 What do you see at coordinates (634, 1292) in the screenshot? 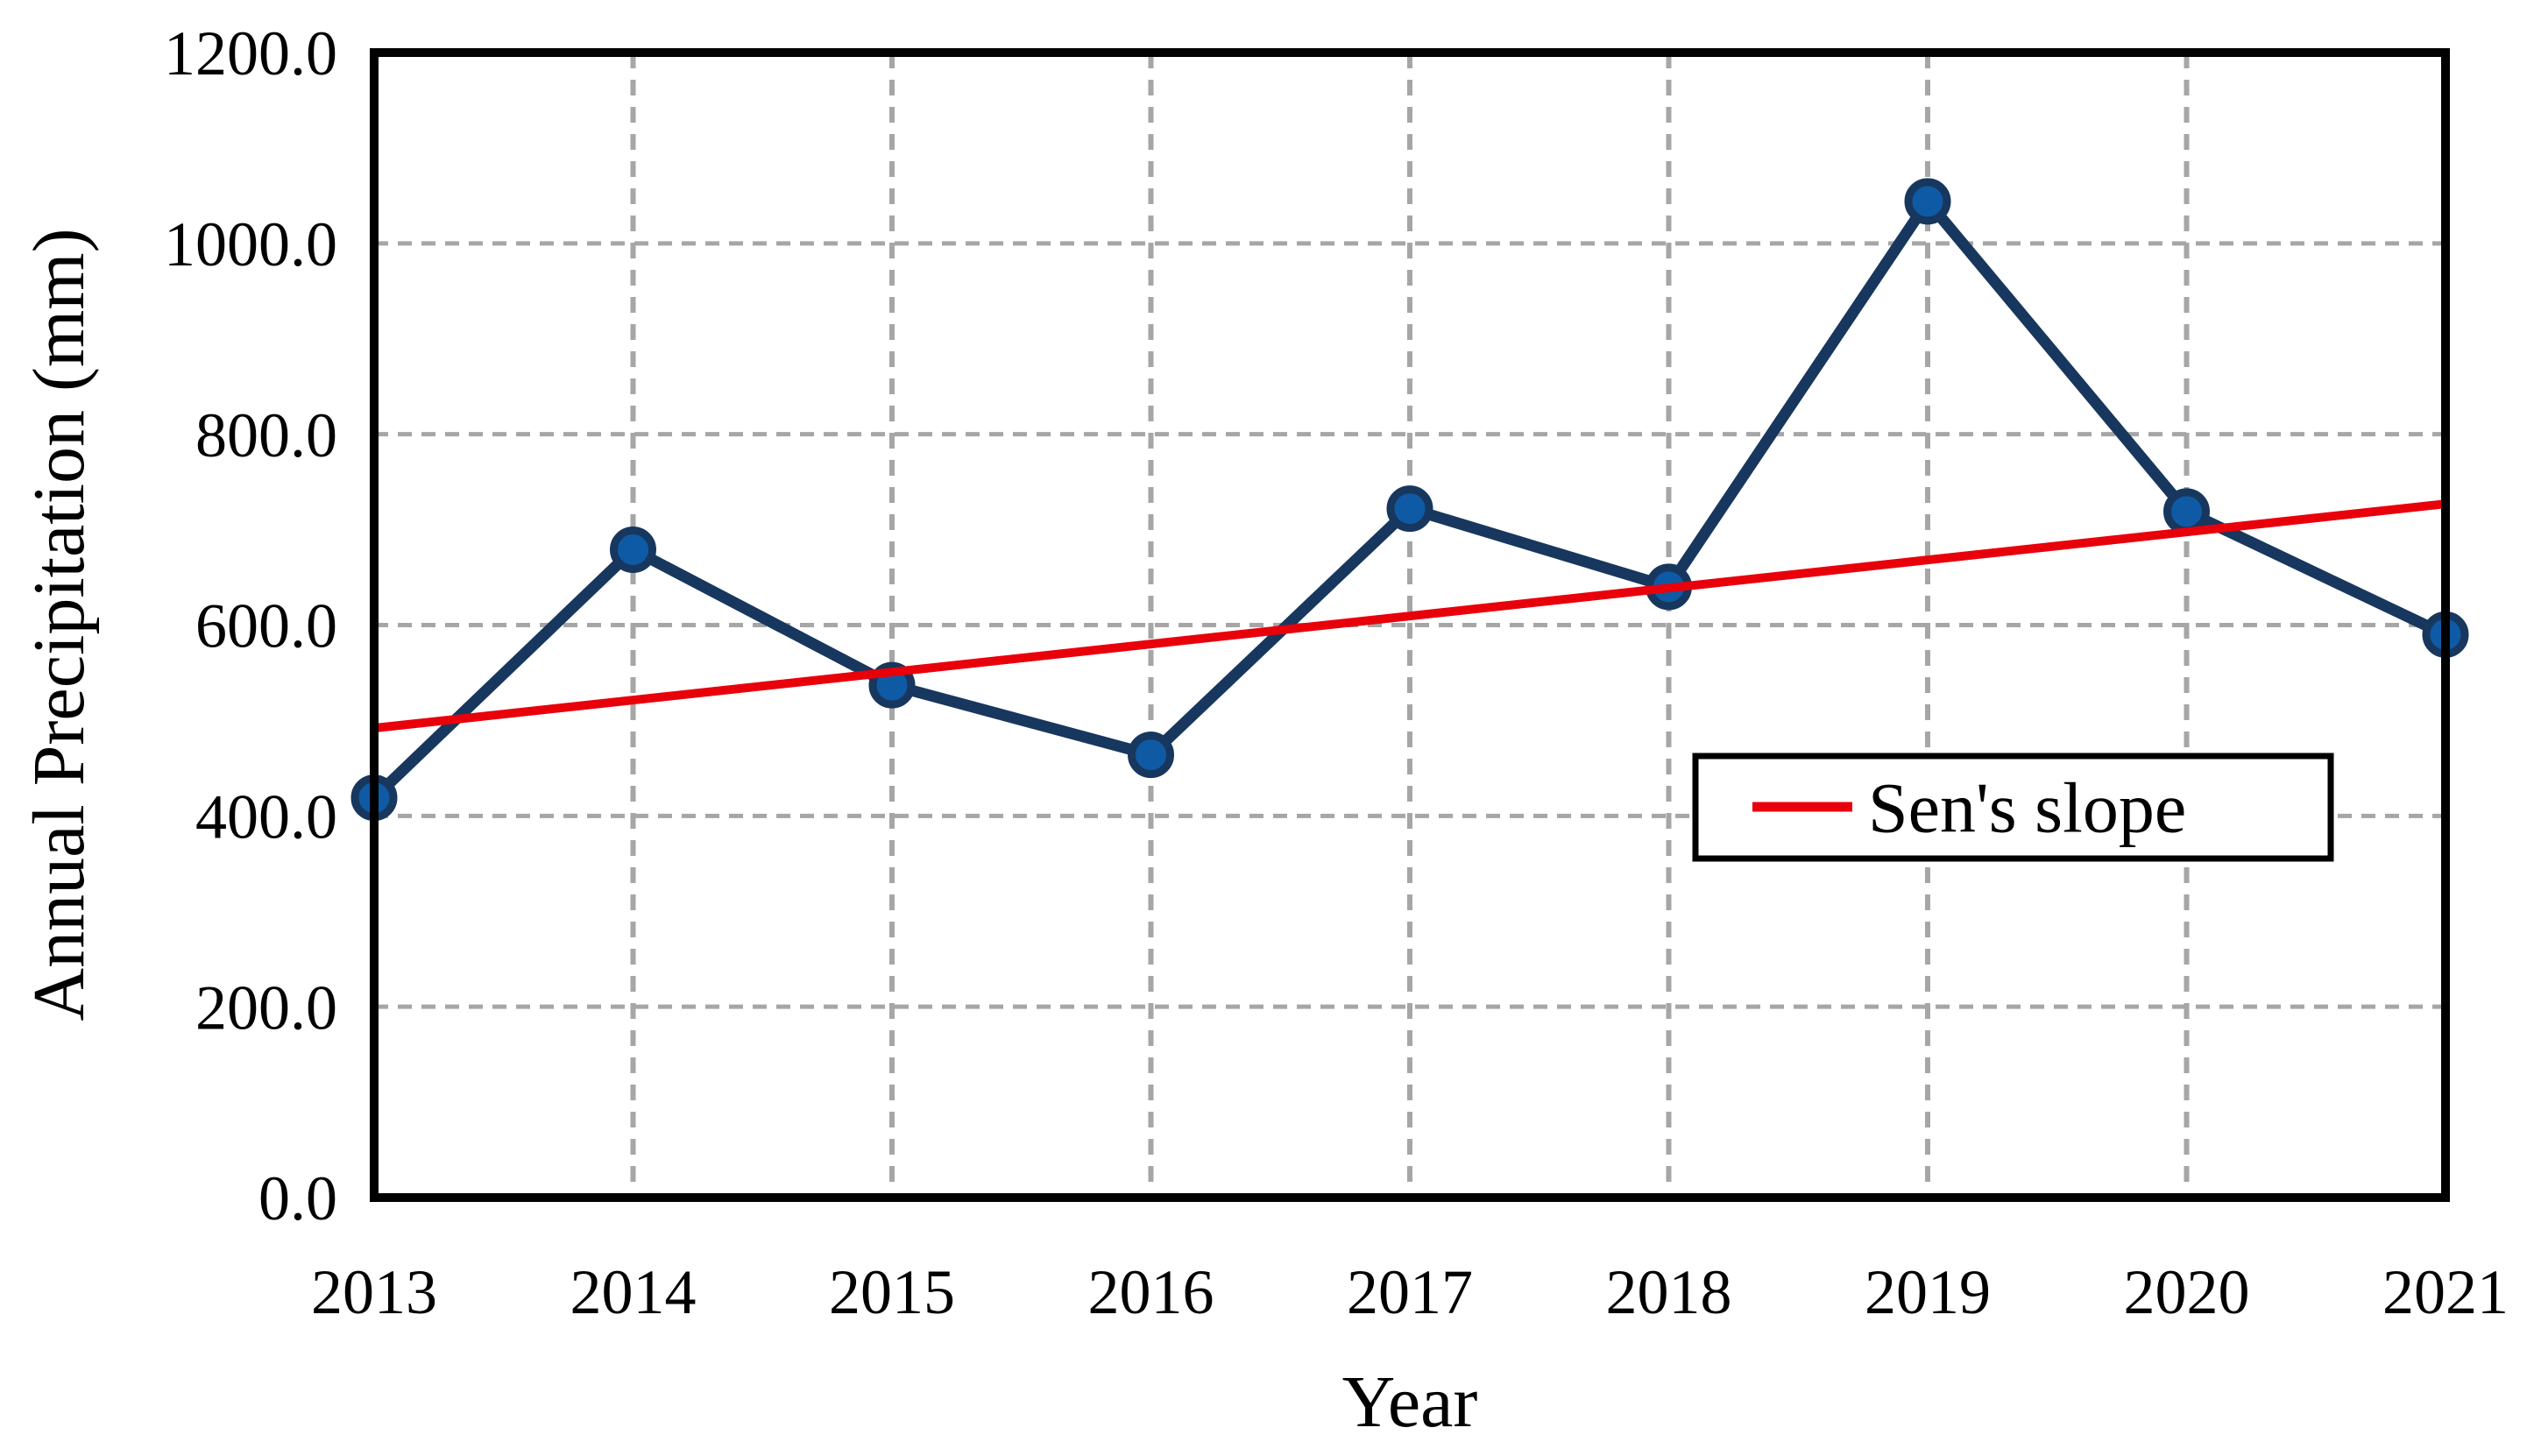
I see `x-tick-label: 2014` at bounding box center [634, 1292].